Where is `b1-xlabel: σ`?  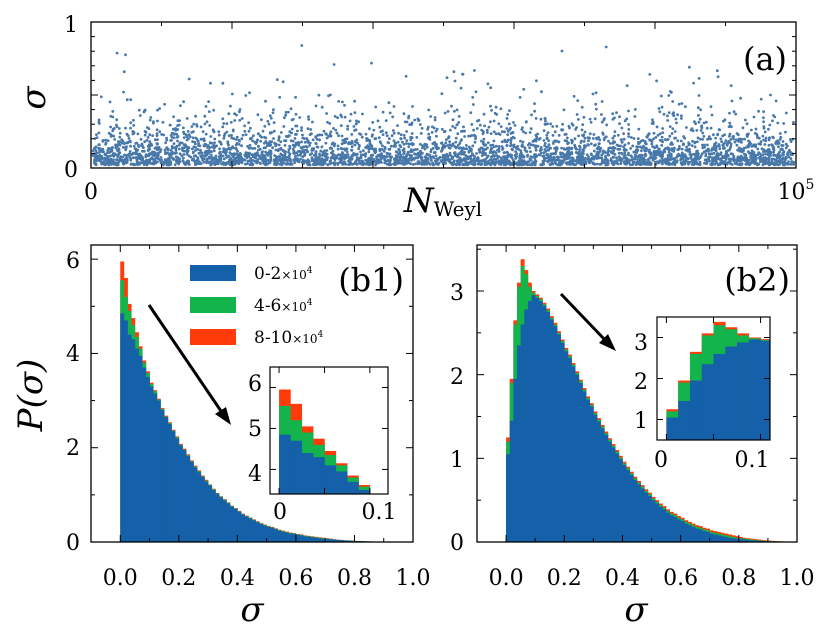 b1-xlabel: σ is located at coordinates (252, 610).